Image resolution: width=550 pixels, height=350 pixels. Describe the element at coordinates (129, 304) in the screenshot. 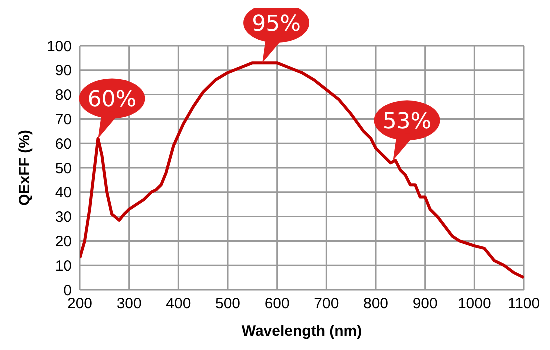

I see `x-tick-label: 300` at that location.